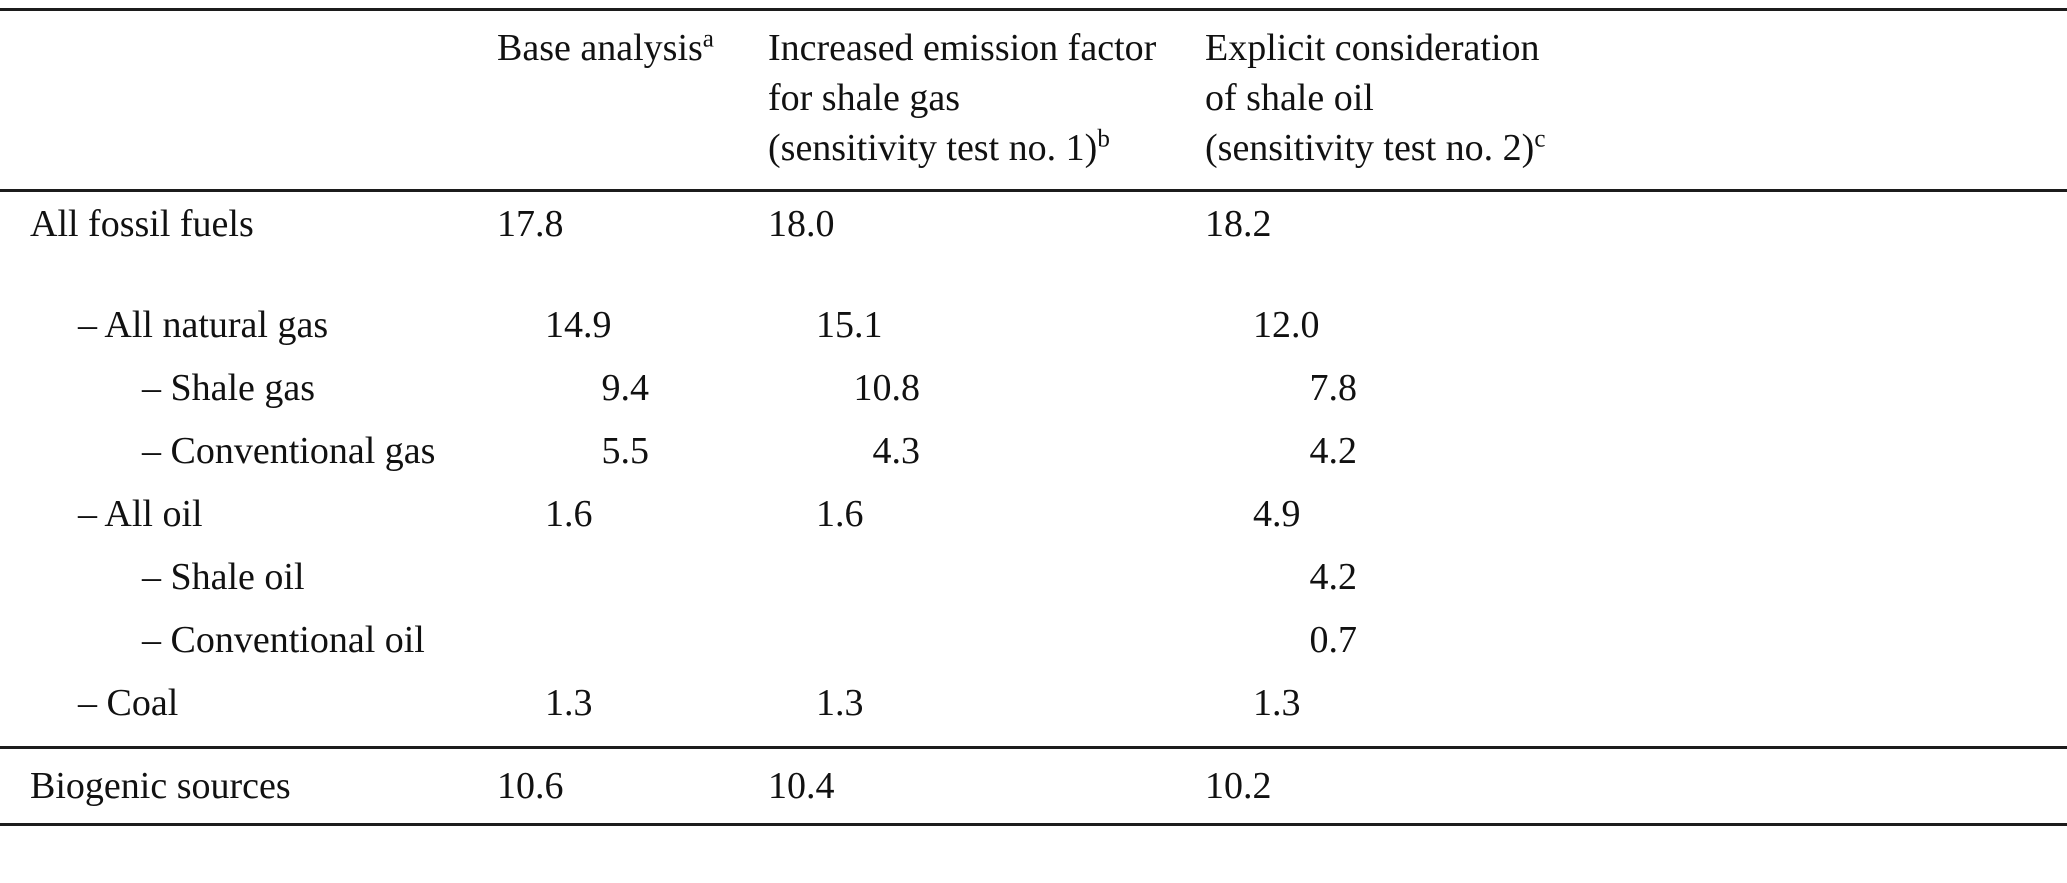  I want to click on header-col4-line3: (sensitivity test no. 2)c, so click(1375, 147).